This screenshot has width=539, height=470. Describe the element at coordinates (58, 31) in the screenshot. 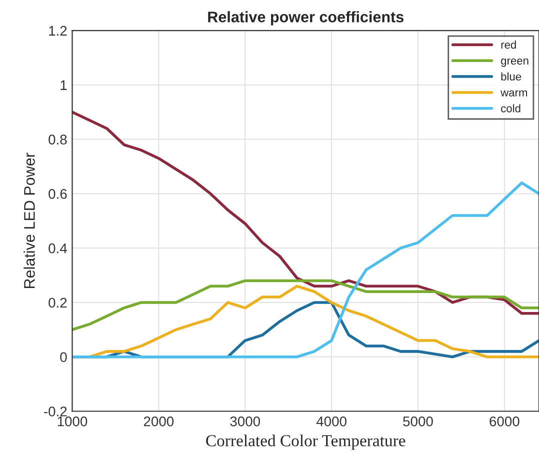

I see `y-tick-label: 1.2` at that location.